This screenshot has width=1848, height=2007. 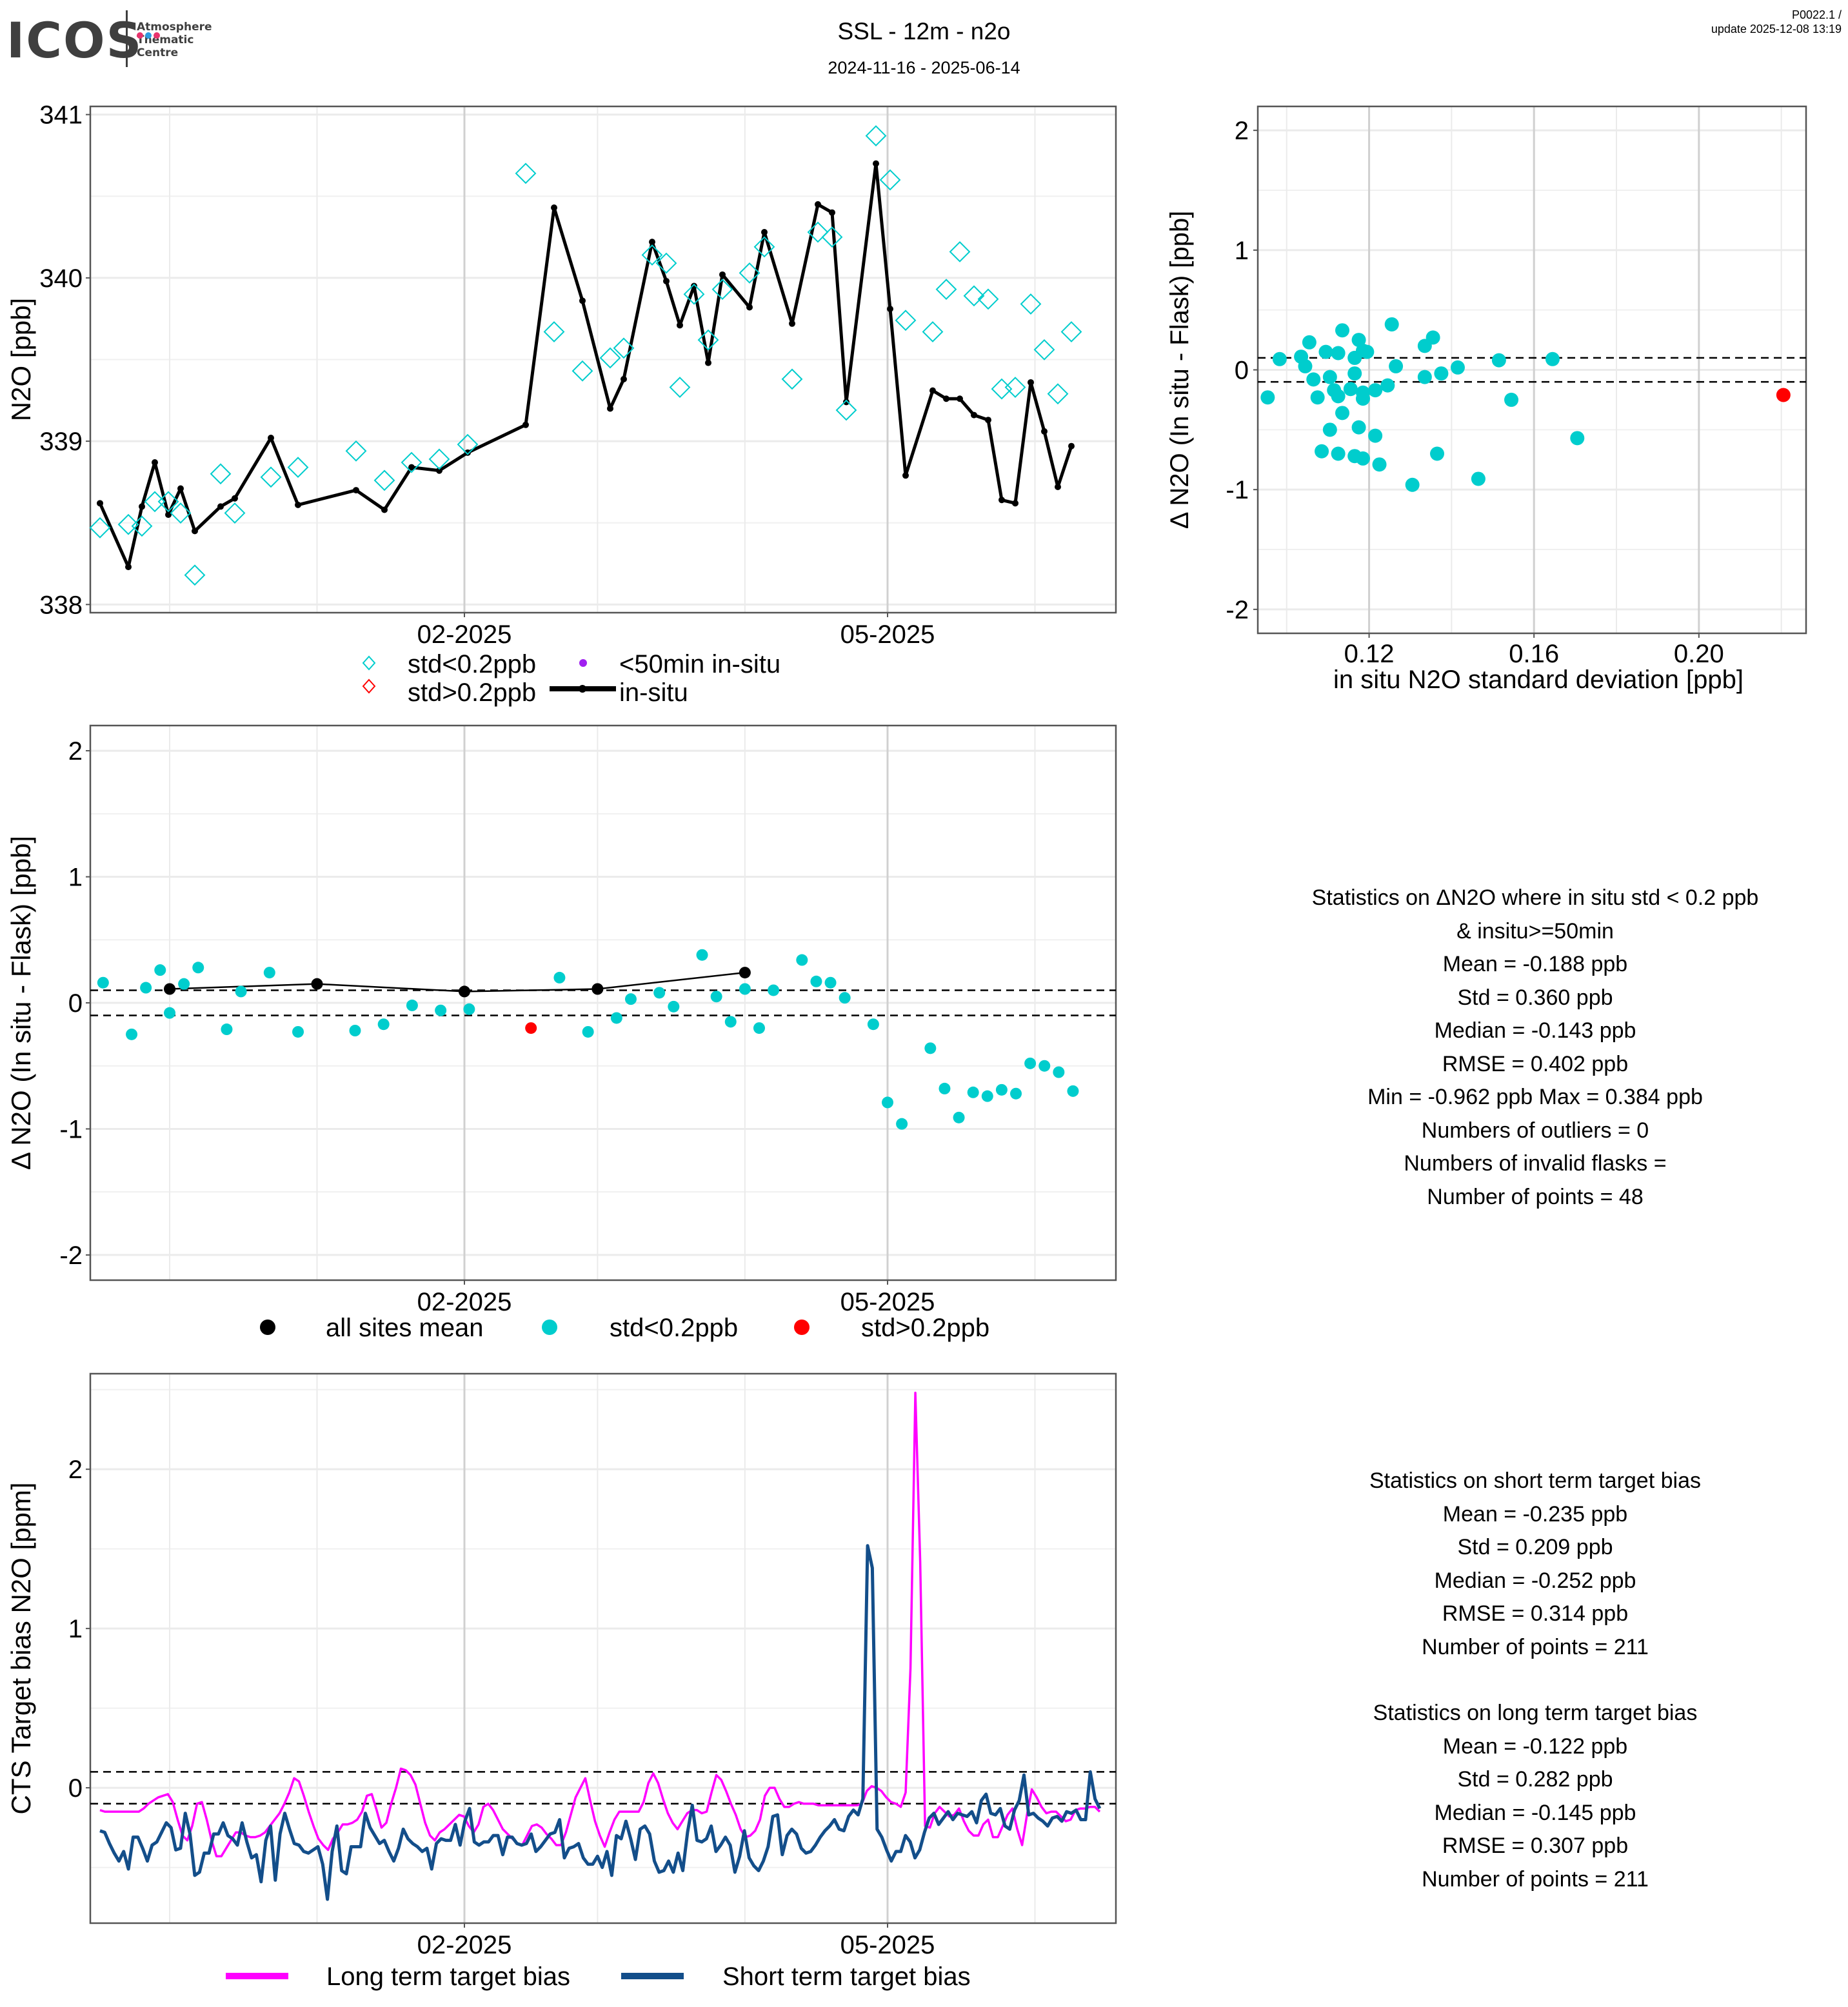 What do you see at coordinates (75, 1470) in the screenshot?
I see `y-tick-label: 2` at bounding box center [75, 1470].